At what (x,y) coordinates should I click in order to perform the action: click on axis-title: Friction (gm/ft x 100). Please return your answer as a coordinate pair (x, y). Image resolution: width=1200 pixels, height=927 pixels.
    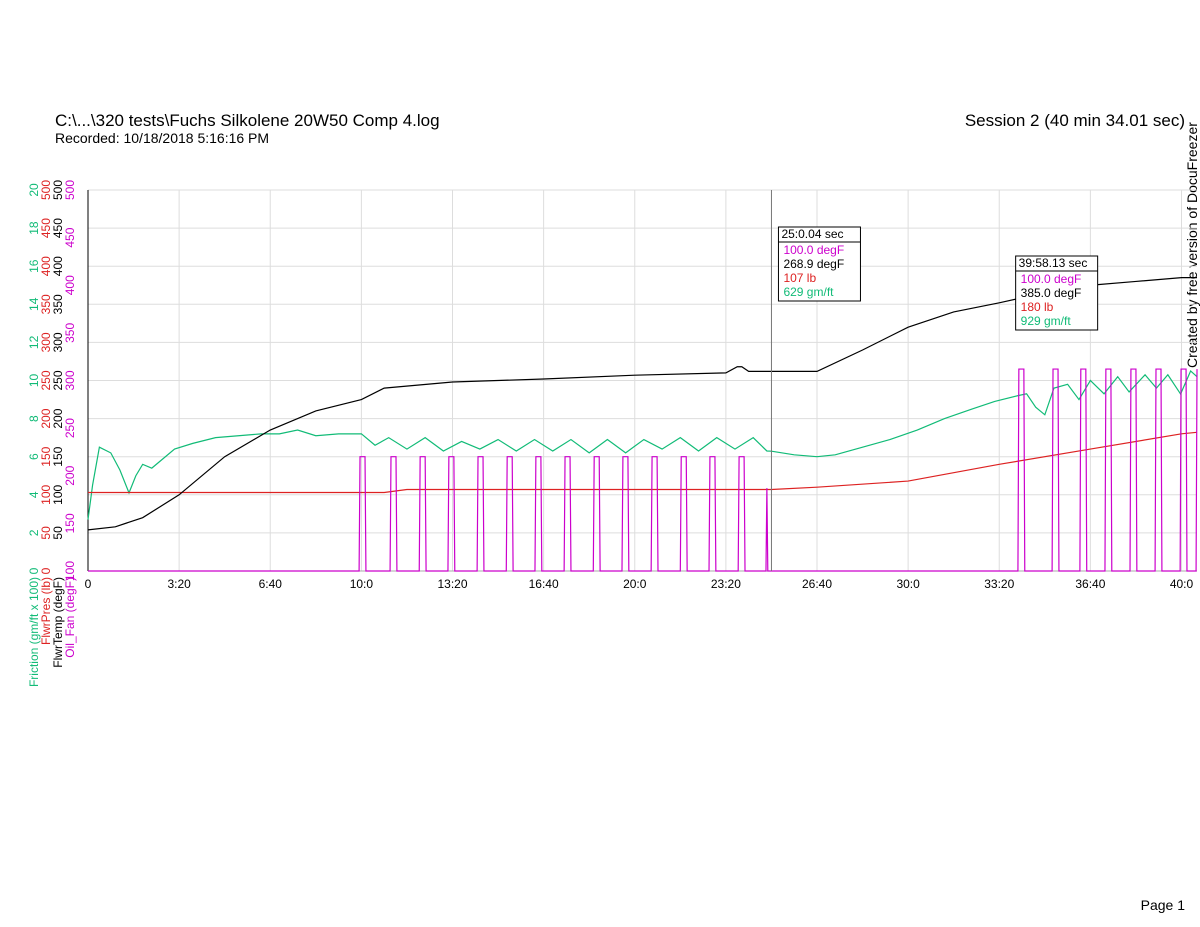
    Looking at the image, I should click on (34, 632).